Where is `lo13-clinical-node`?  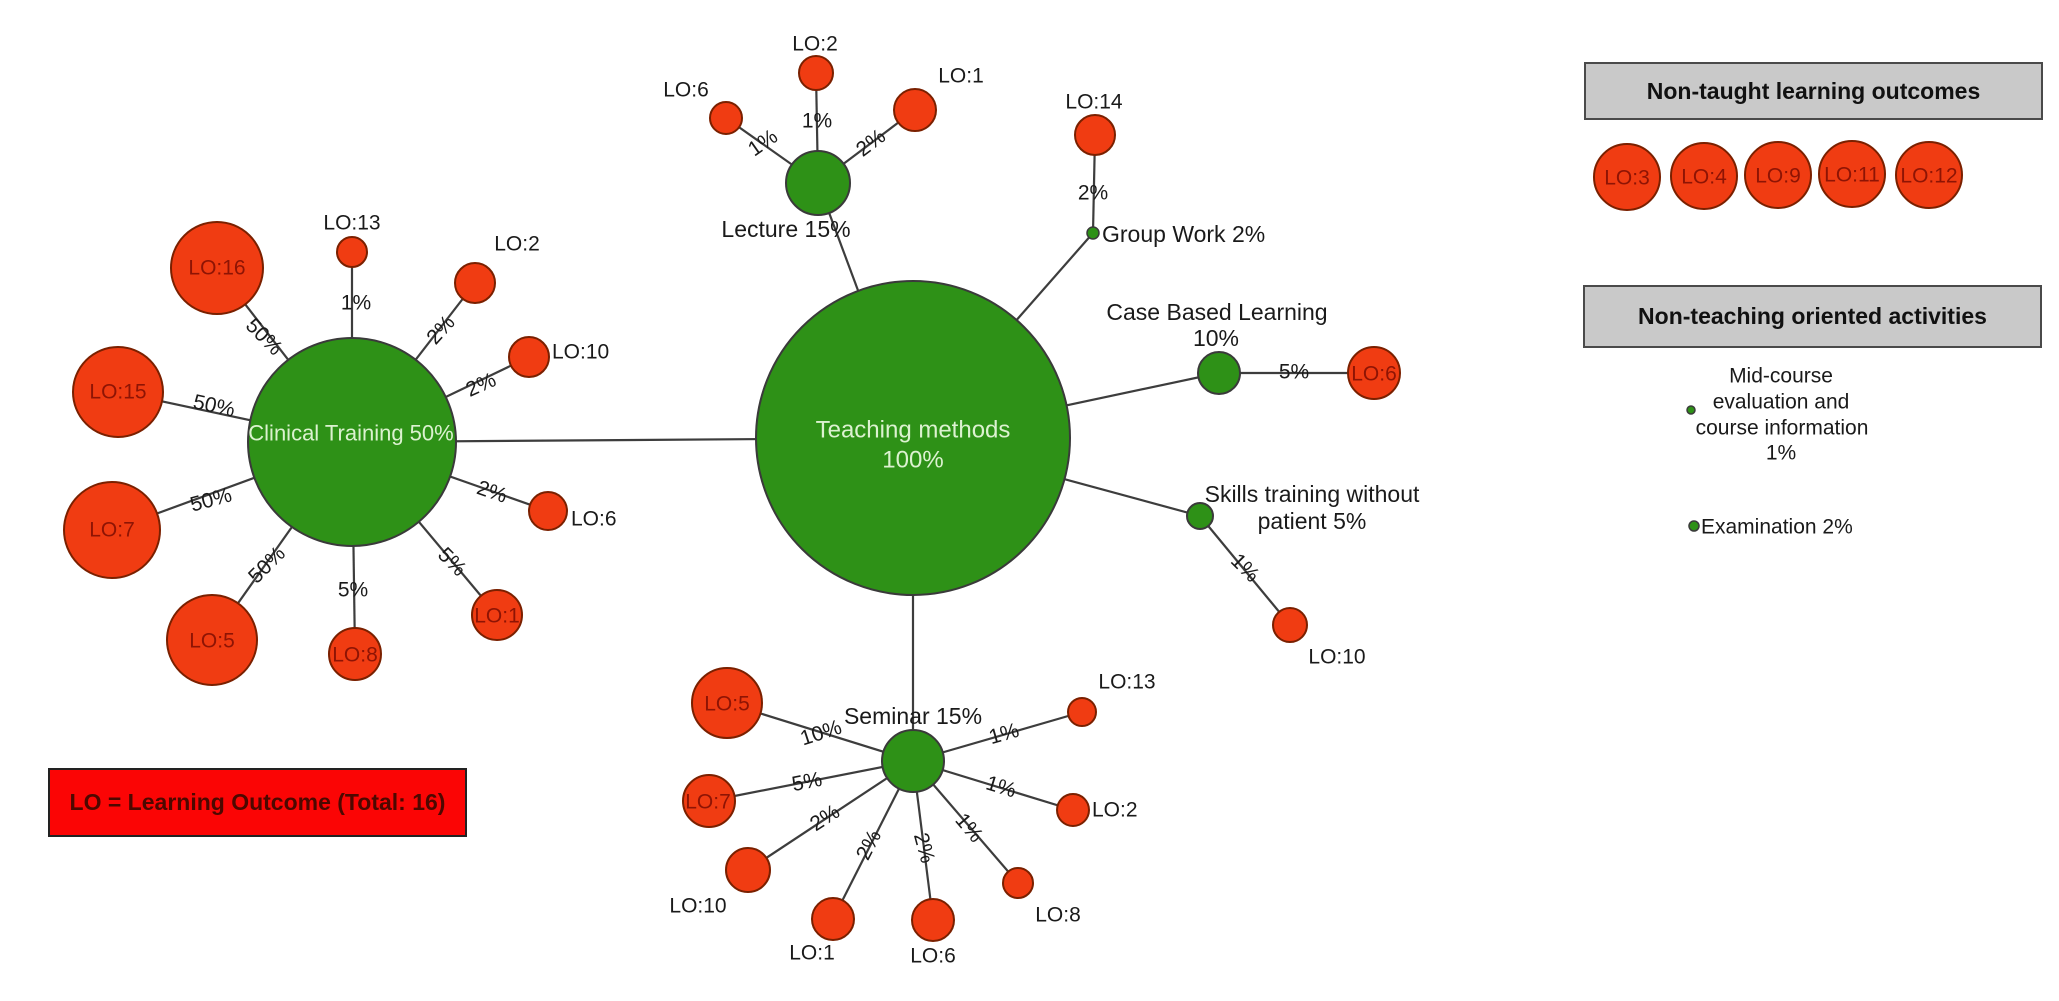 lo13-clinical-node is located at coordinates (352, 252).